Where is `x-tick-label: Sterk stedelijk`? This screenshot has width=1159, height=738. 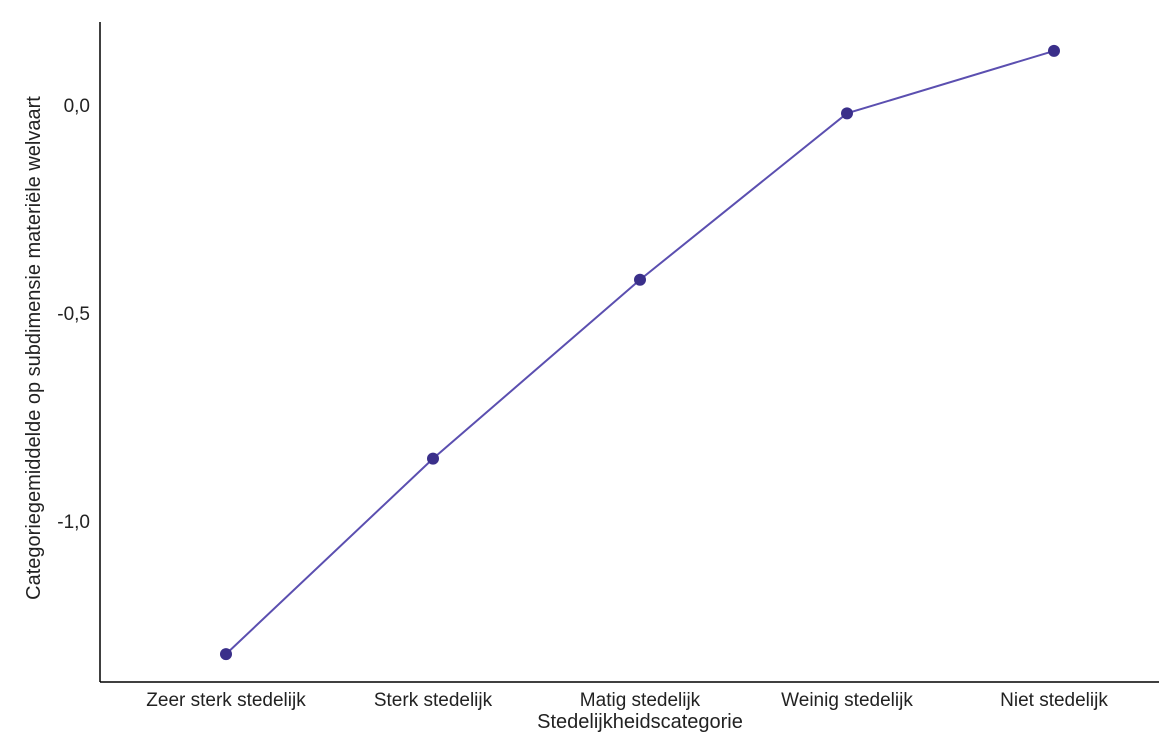 x-tick-label: Sterk stedelijk is located at coordinates (433, 700).